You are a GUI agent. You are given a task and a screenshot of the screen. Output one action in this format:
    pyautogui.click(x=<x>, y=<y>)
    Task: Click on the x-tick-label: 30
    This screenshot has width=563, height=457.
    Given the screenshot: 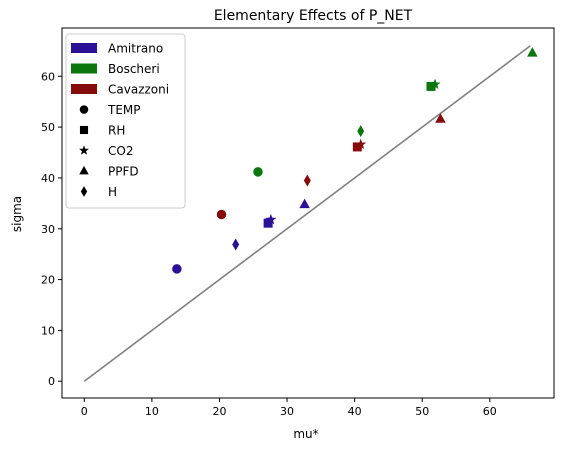 What is the action you would take?
    pyautogui.click(x=287, y=411)
    